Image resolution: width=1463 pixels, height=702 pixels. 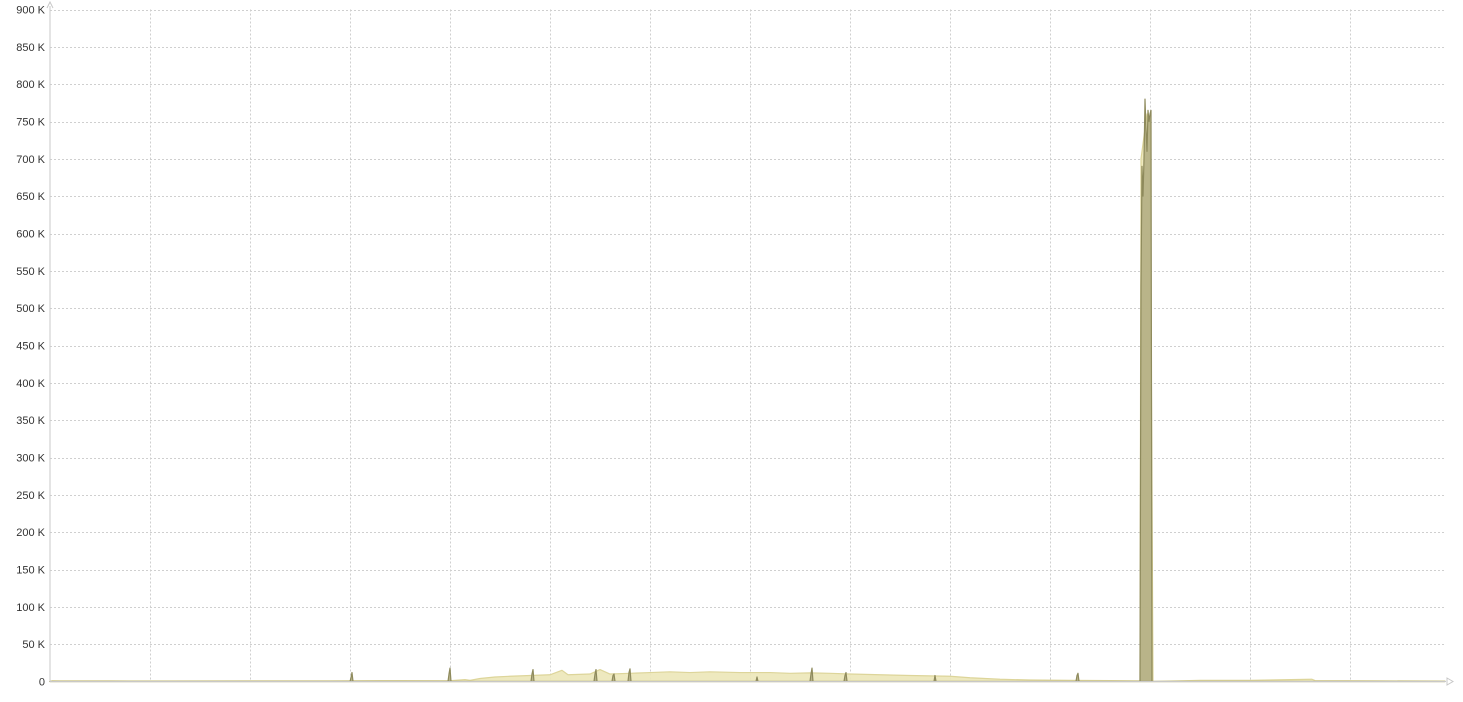 I want to click on y-tick-label: 750 K, so click(x=30, y=123).